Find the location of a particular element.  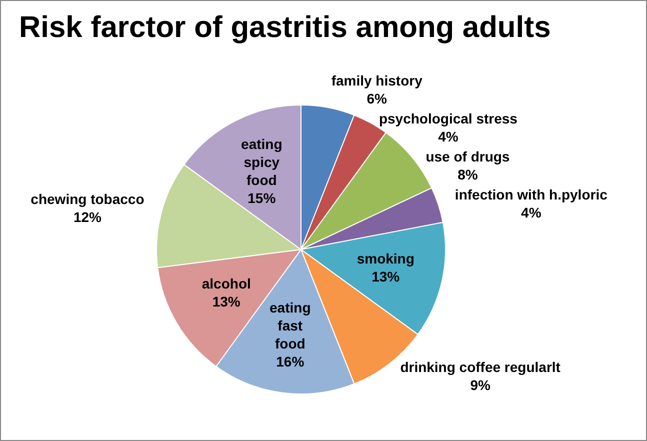

data-label: 8% is located at coordinates (468, 174).